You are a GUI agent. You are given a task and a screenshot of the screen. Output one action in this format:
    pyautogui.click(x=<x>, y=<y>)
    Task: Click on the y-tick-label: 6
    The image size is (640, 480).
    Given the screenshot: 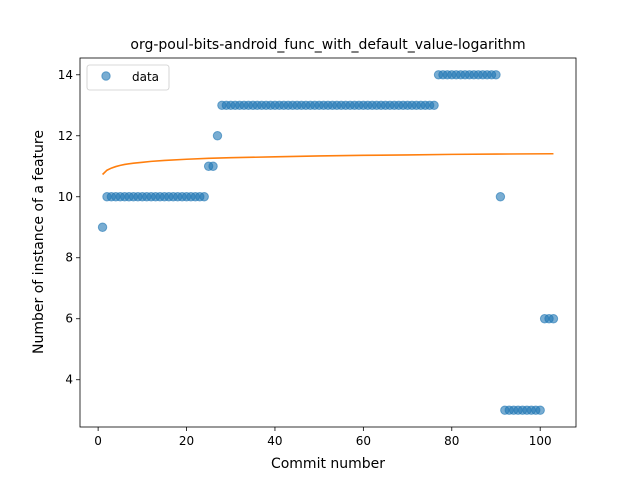 What is the action you would take?
    pyautogui.click(x=69, y=319)
    